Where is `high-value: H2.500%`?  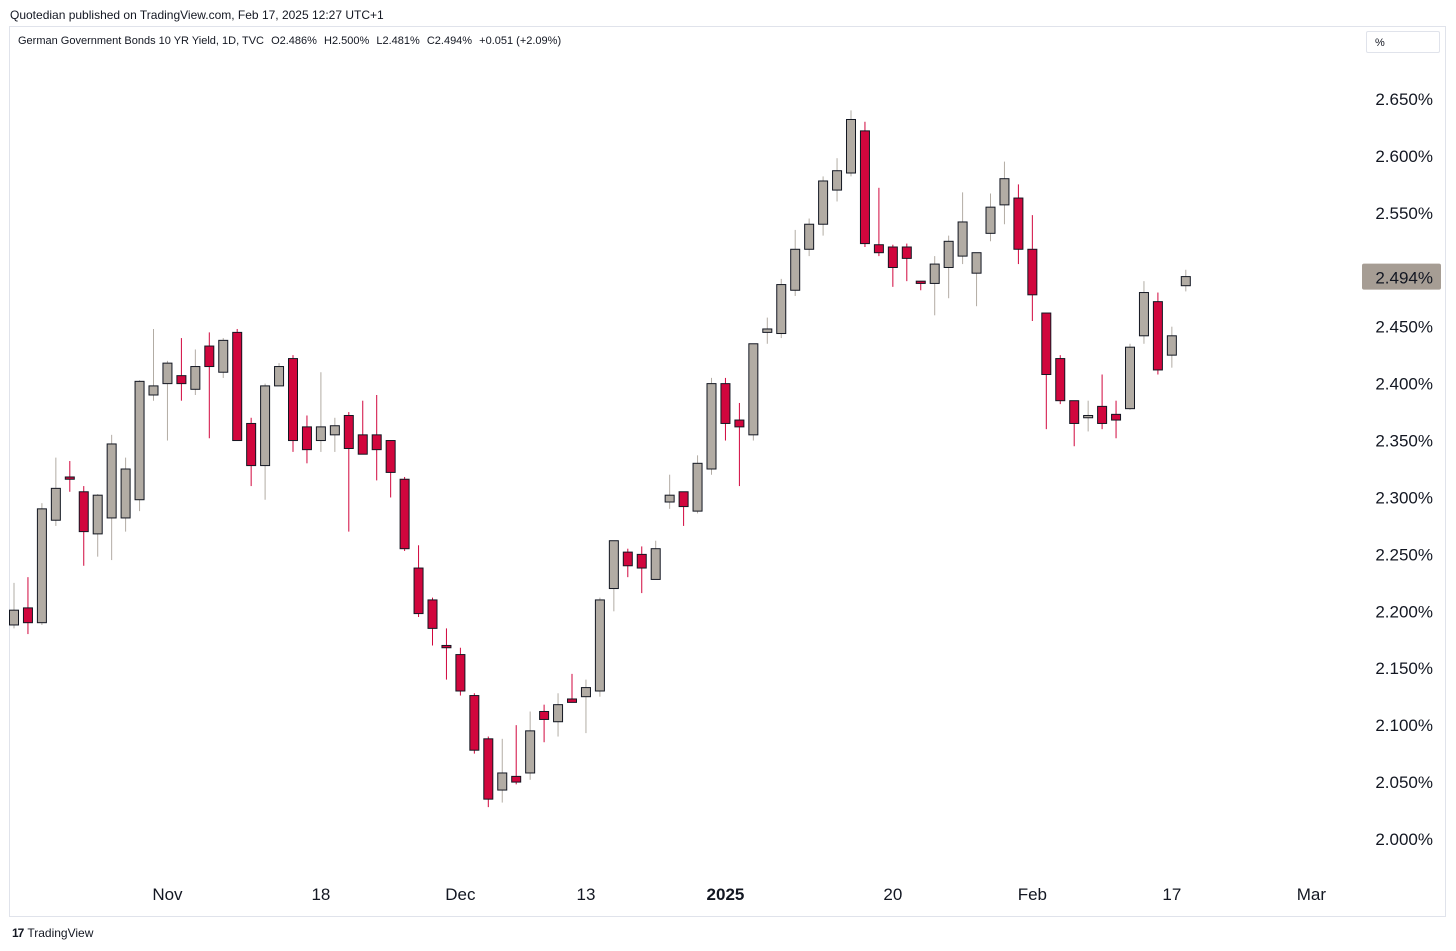 high-value: H2.500% is located at coordinates (347, 41).